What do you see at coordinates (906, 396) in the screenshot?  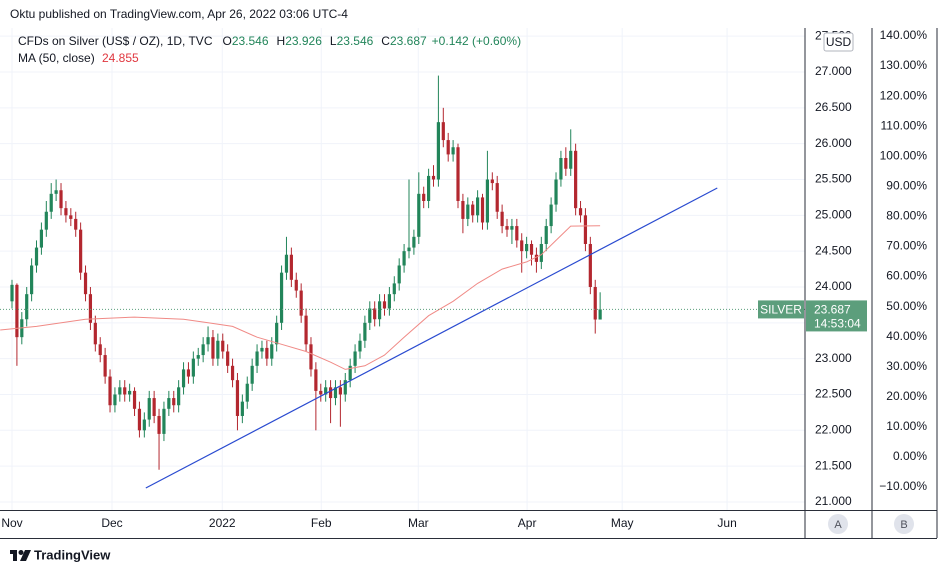 I see `y2-tick-label: 20.00%` at bounding box center [906, 396].